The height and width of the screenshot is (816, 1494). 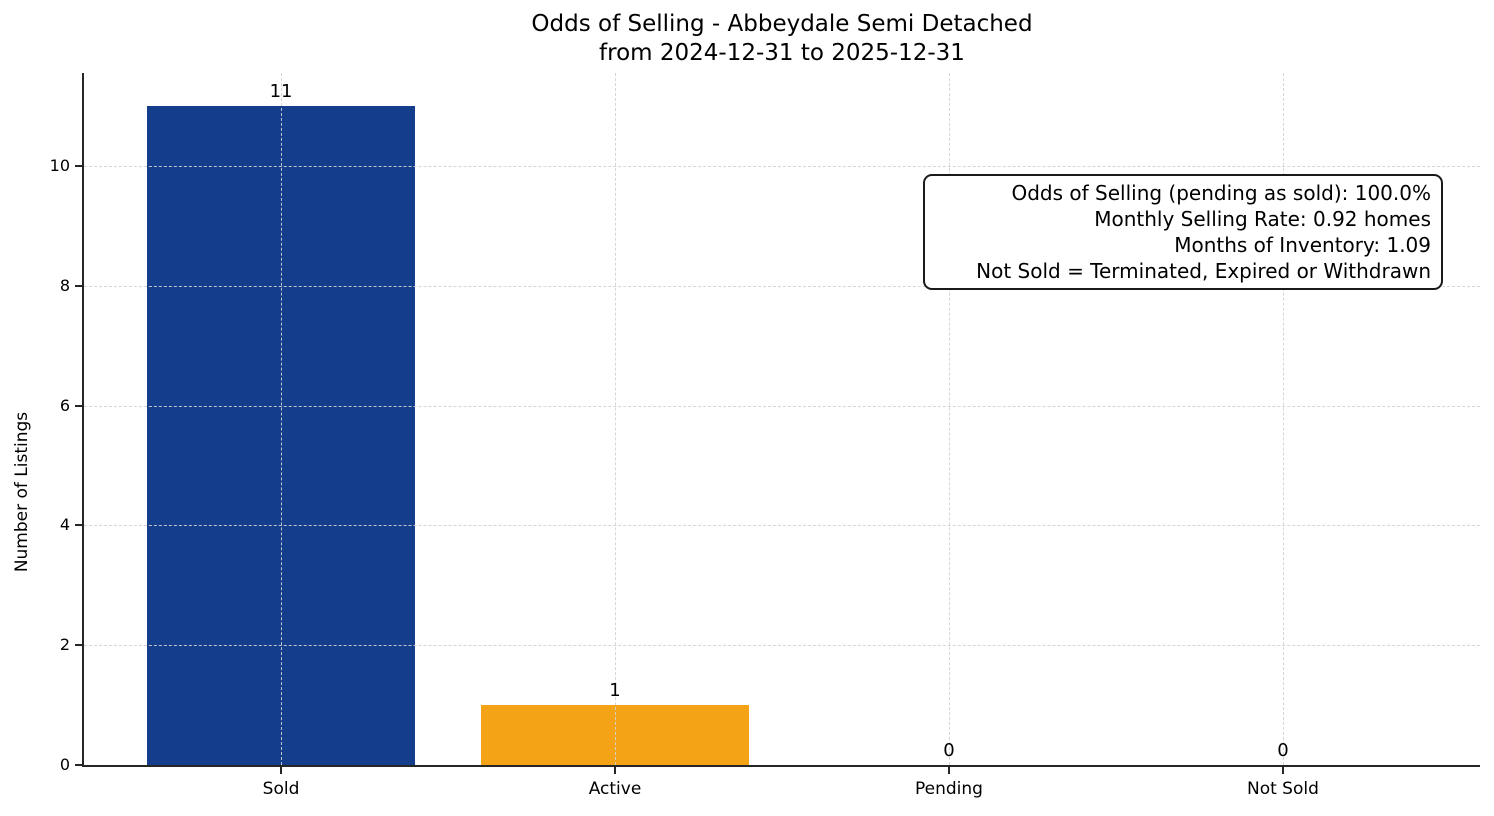 I want to click on gridline-v-active, so click(x=615, y=419).